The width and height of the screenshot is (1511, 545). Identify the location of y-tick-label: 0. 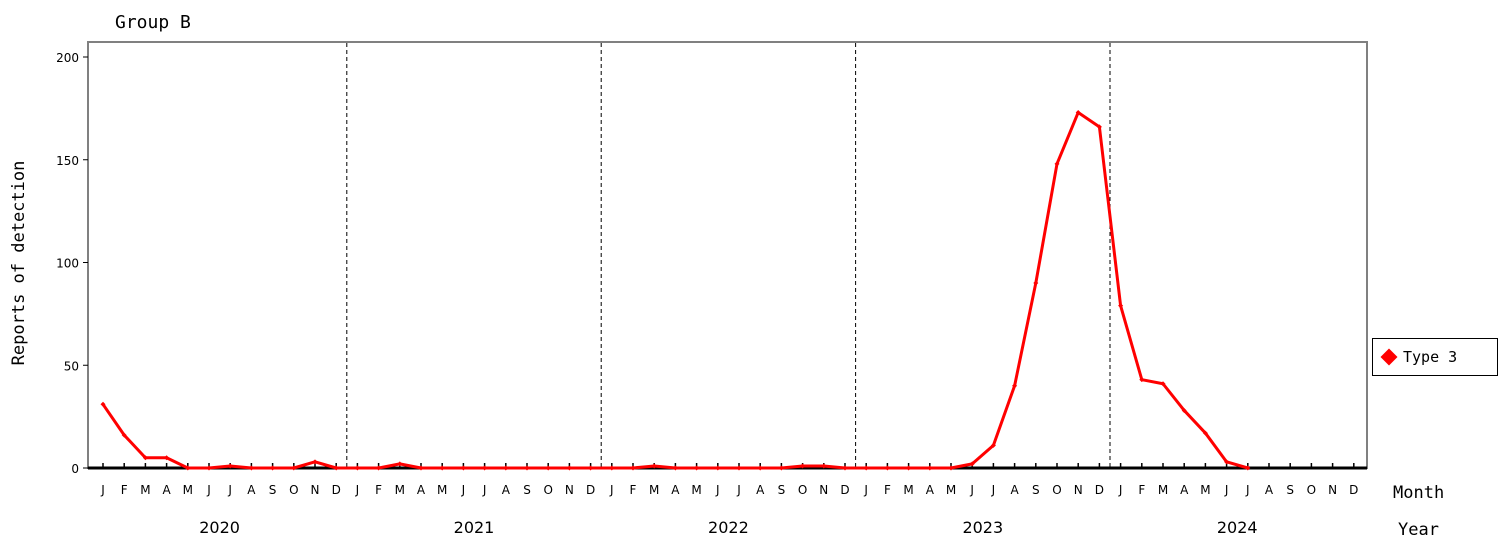
(75, 469).